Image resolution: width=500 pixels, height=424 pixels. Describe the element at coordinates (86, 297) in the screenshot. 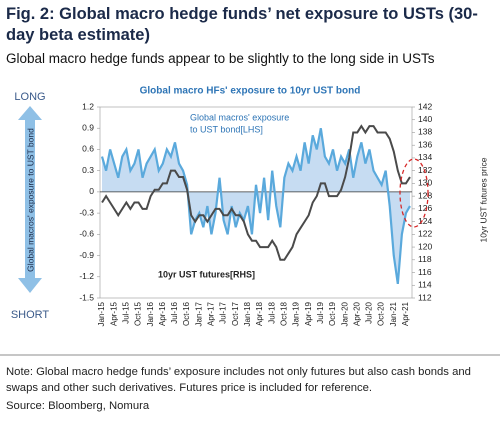

I see `y-tick-label: -1.5` at that location.